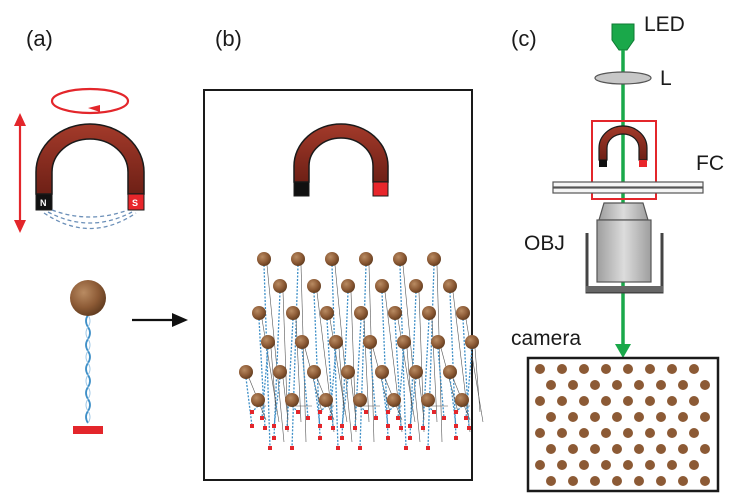  I want to click on camera-frame, so click(623, 424).